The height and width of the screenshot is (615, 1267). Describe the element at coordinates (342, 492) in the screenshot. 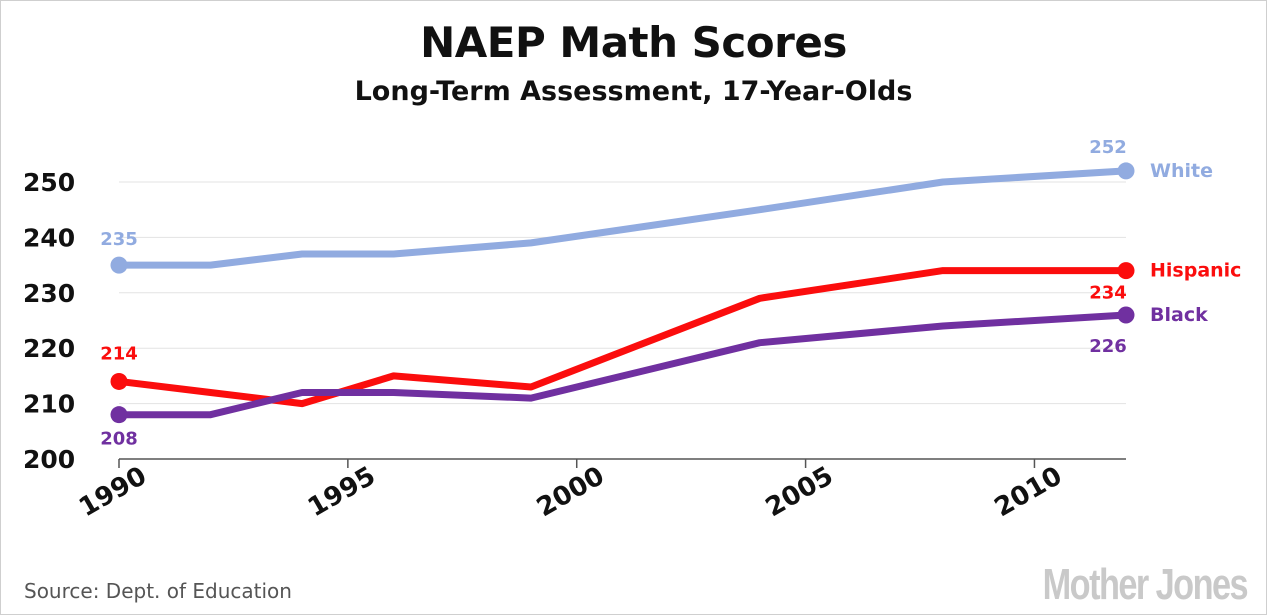

I see `x-tick-label-1995: 1995` at that location.